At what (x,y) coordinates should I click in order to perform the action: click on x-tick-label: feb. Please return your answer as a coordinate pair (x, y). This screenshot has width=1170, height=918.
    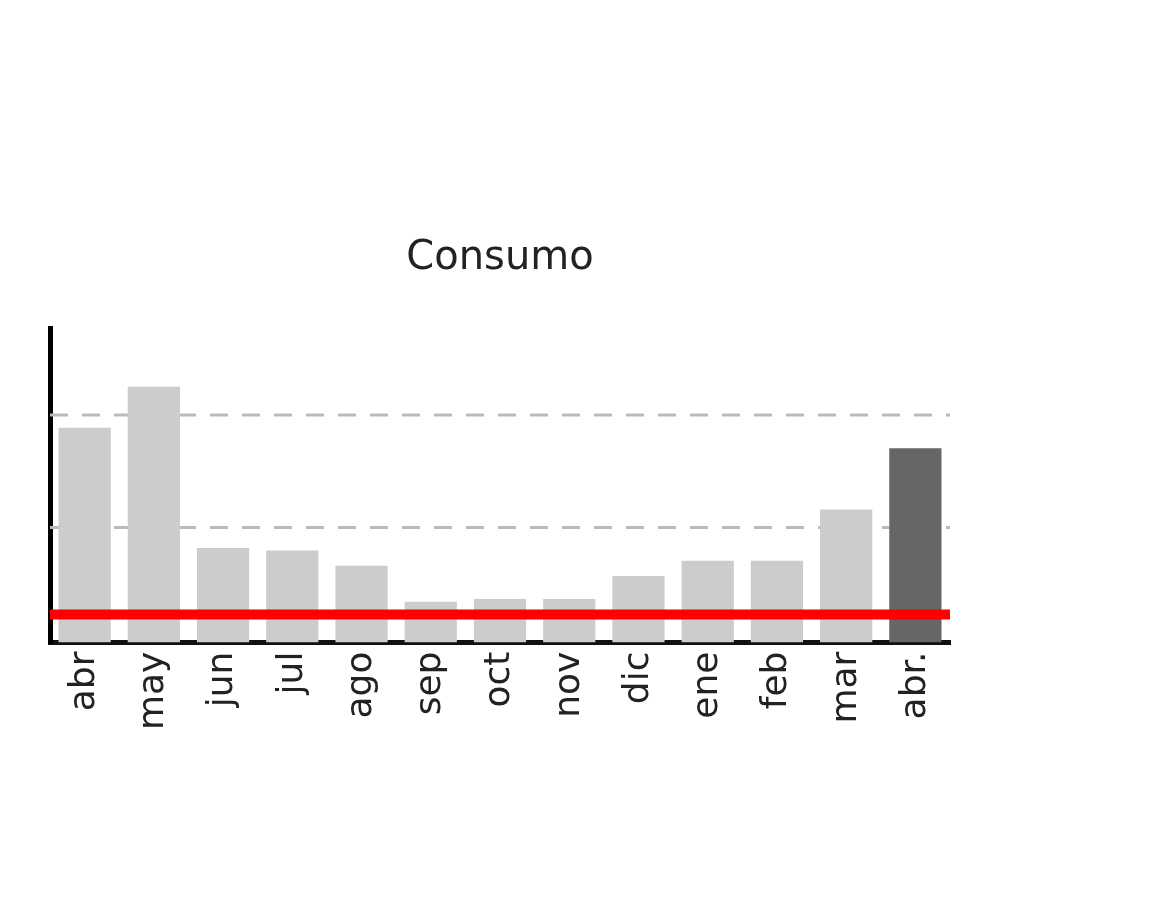
    Looking at the image, I should click on (774, 680).